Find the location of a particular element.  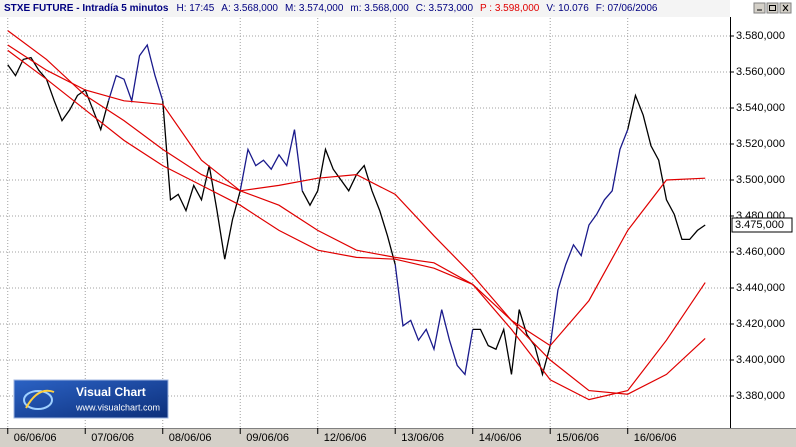

y-tick-label: 3.580,000 is located at coordinates (760, 36).